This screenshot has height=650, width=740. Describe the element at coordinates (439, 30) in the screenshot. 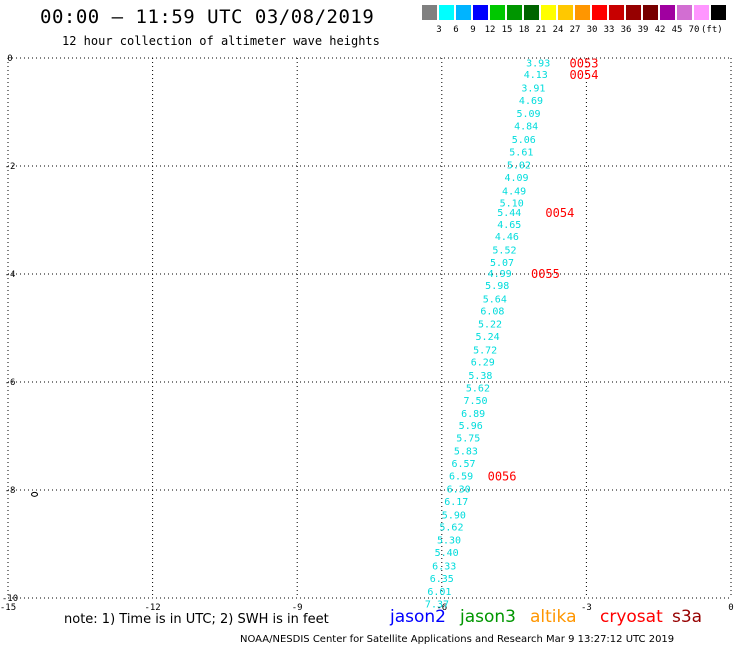

I see `legend-label: 3` at that location.